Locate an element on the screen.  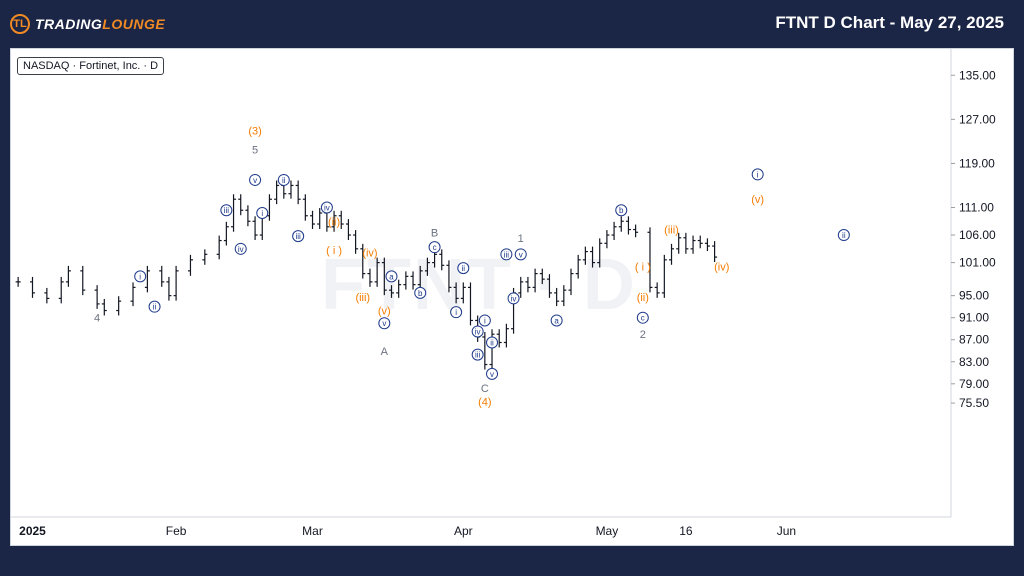
wave-label: c is located at coordinates (643, 318).